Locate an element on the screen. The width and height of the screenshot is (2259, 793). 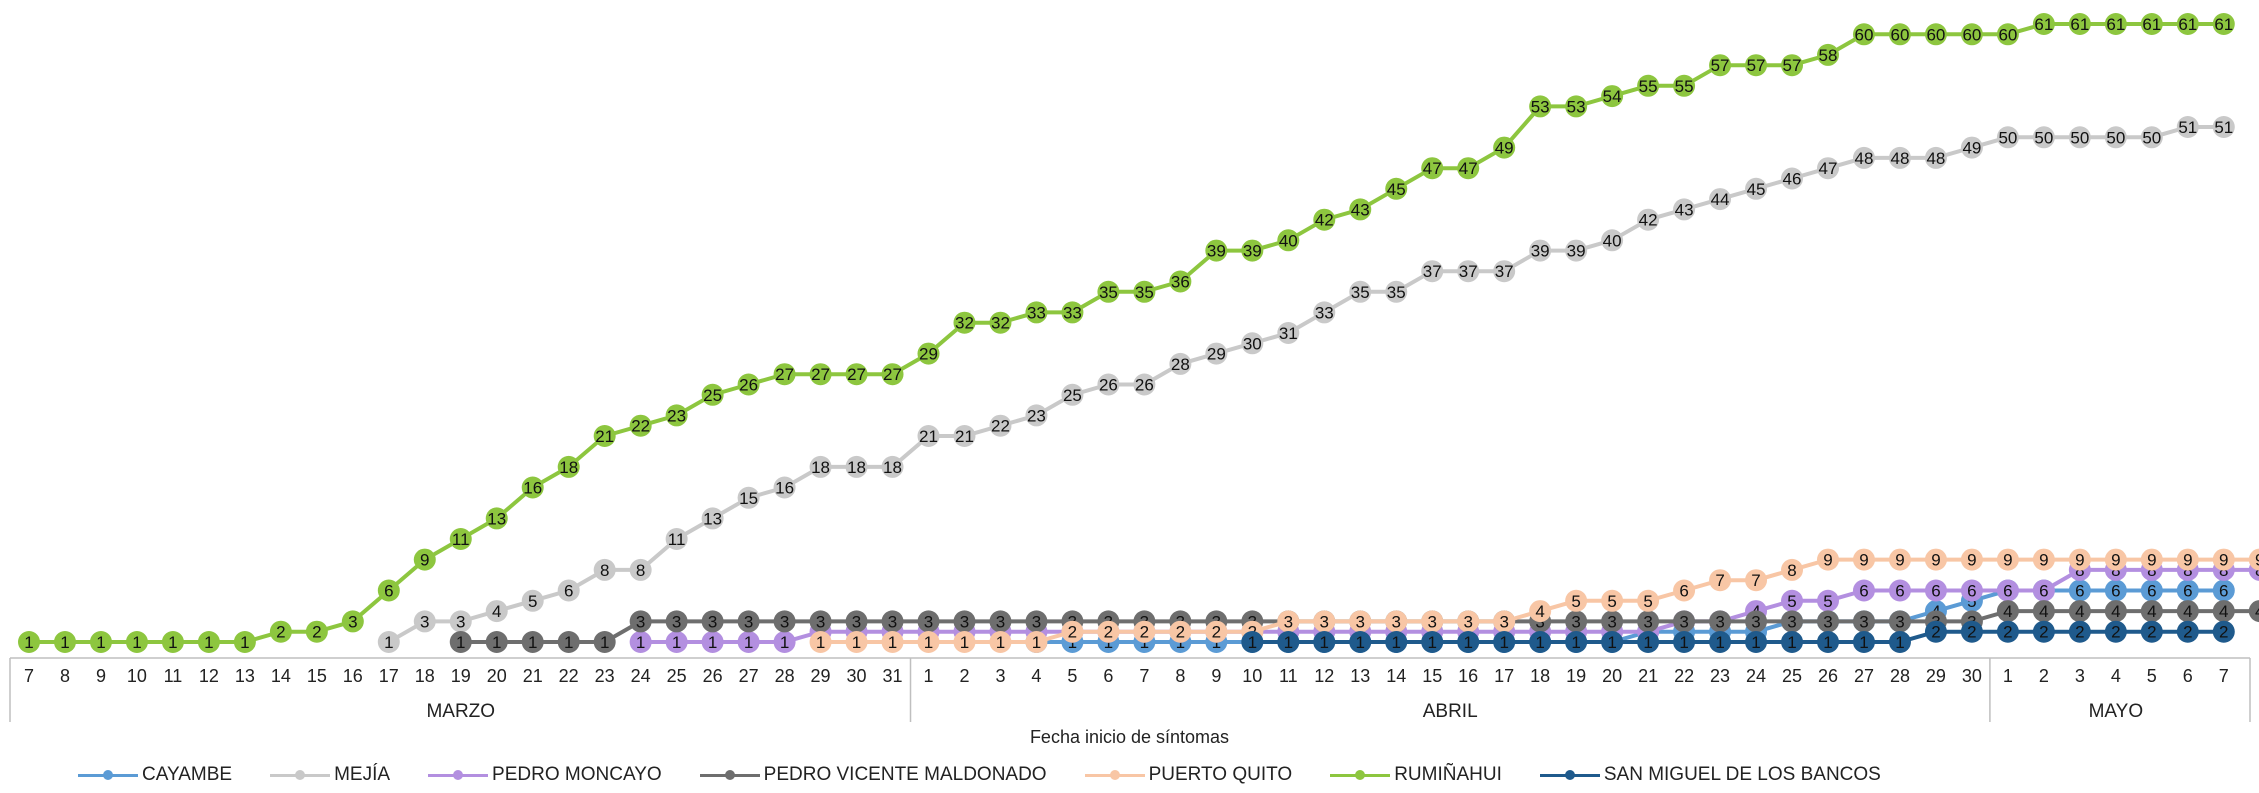
data-label: 45 is located at coordinates (1756, 189).